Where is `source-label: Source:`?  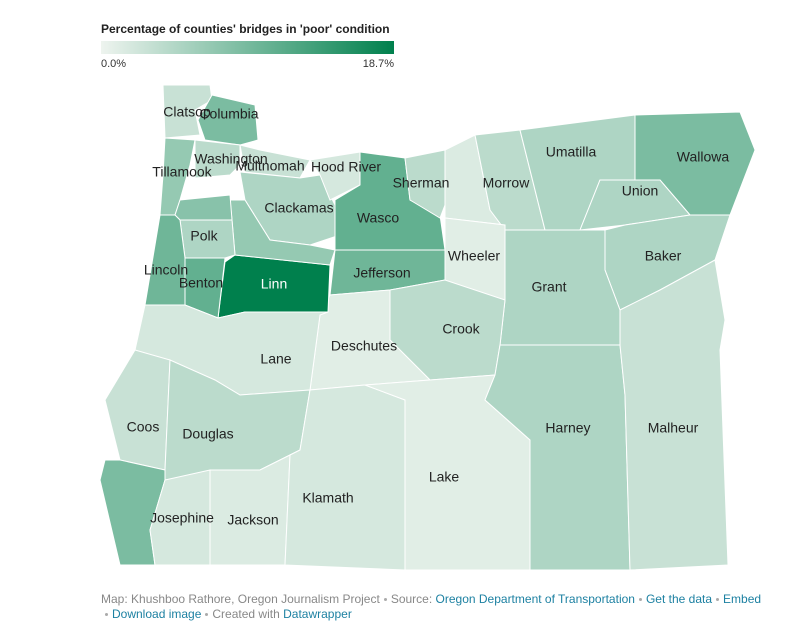
source-label: Source: is located at coordinates (411, 599).